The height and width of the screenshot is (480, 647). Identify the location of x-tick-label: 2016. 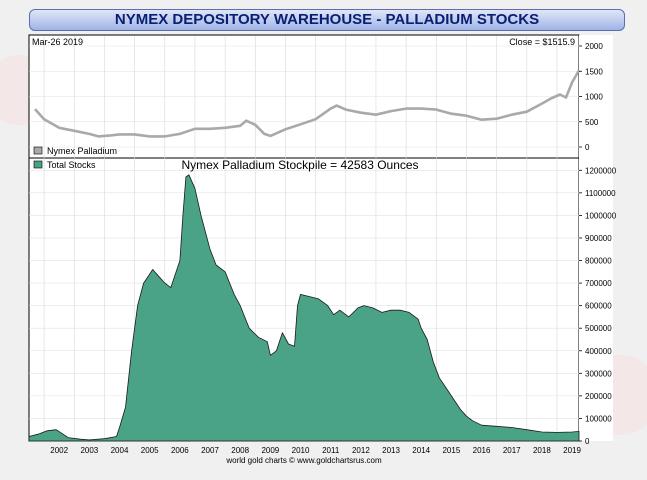
(482, 450).